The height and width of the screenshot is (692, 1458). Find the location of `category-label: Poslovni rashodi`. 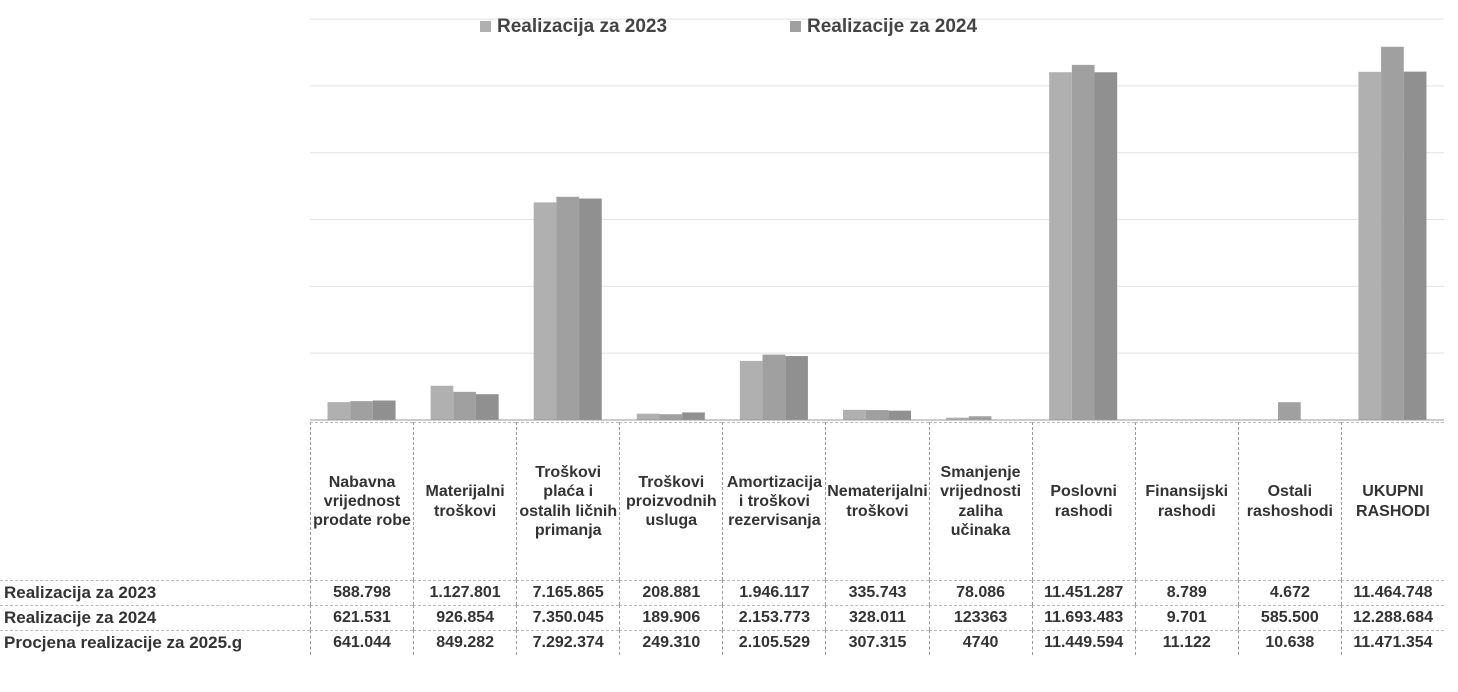

category-label: Poslovni rashodi is located at coordinates (1083, 501).